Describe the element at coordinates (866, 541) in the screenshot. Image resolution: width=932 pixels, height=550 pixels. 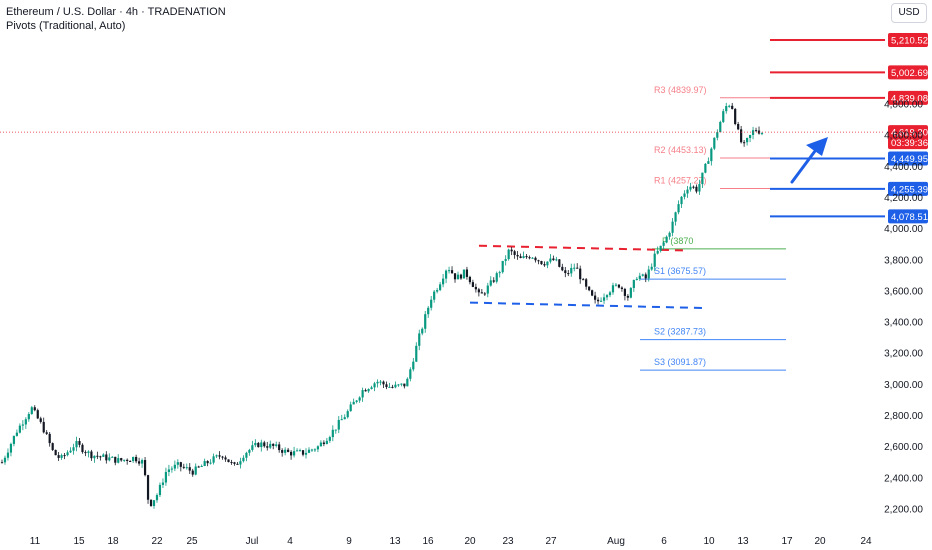
I see `x-tick-label: 24` at that location.